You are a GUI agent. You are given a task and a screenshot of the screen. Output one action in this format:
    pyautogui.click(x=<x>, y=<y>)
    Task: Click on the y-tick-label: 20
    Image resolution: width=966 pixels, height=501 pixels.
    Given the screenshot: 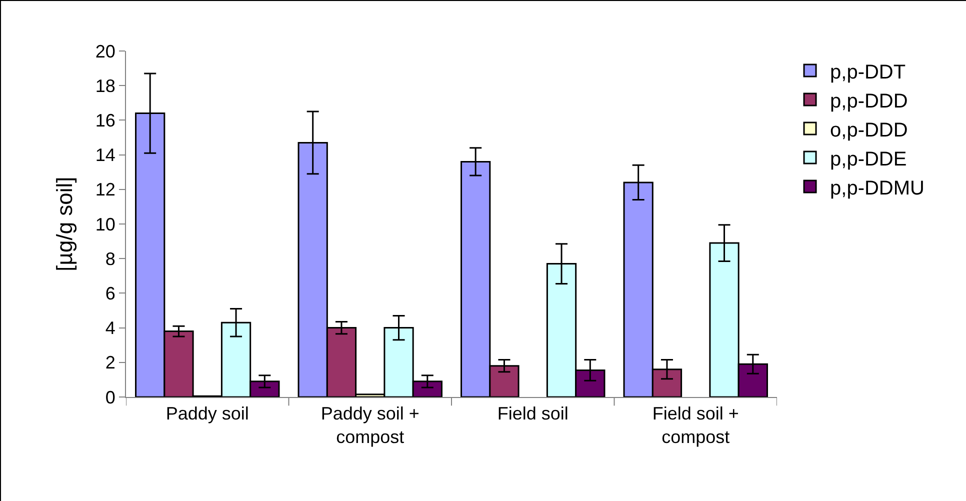 What is the action you would take?
    pyautogui.click(x=105, y=51)
    